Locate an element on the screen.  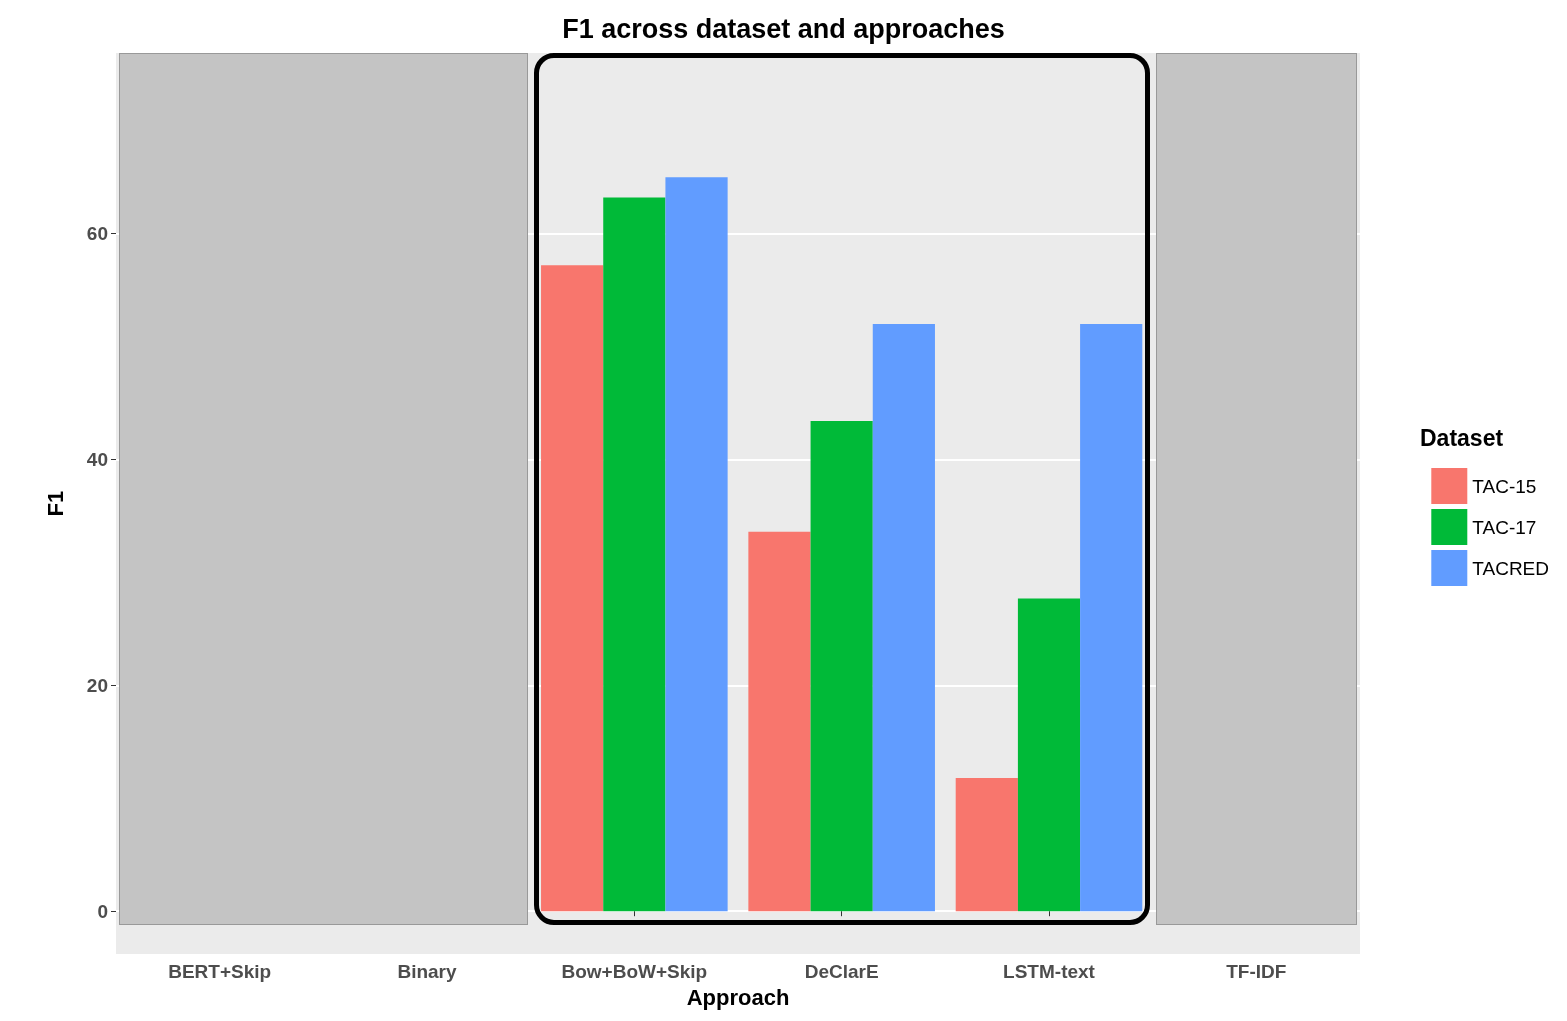
x-tick-label: Bow+BoW+Skip is located at coordinates (634, 972).